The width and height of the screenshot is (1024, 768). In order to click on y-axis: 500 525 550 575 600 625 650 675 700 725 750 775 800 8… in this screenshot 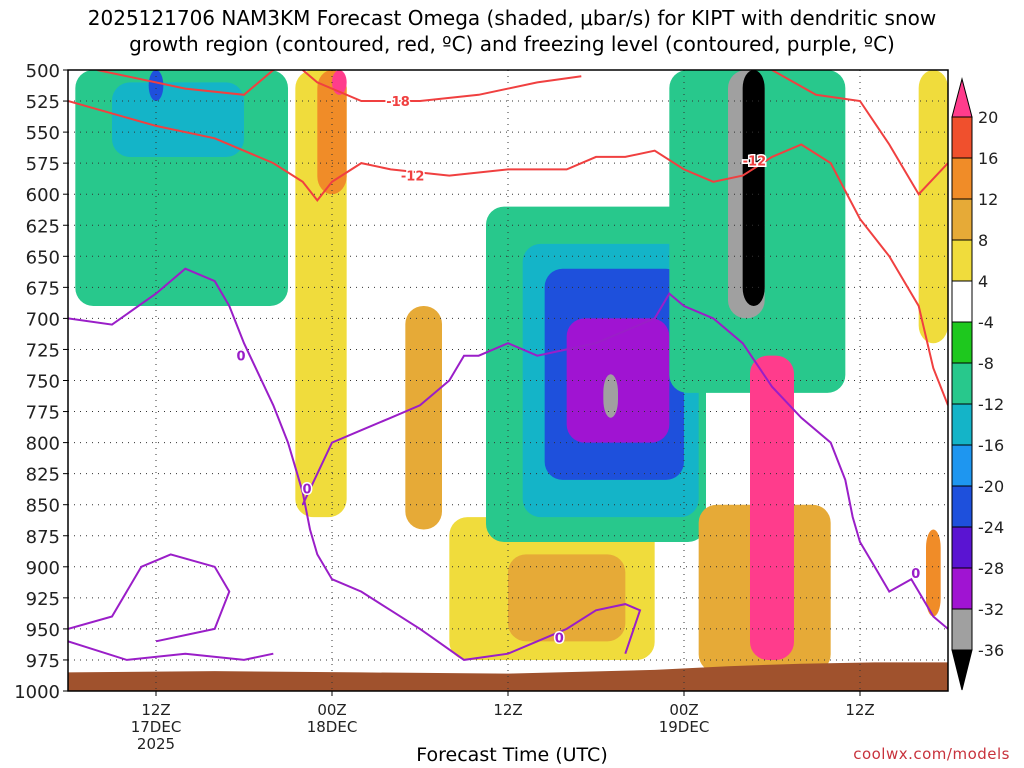, I will do `click(41, 382)`.